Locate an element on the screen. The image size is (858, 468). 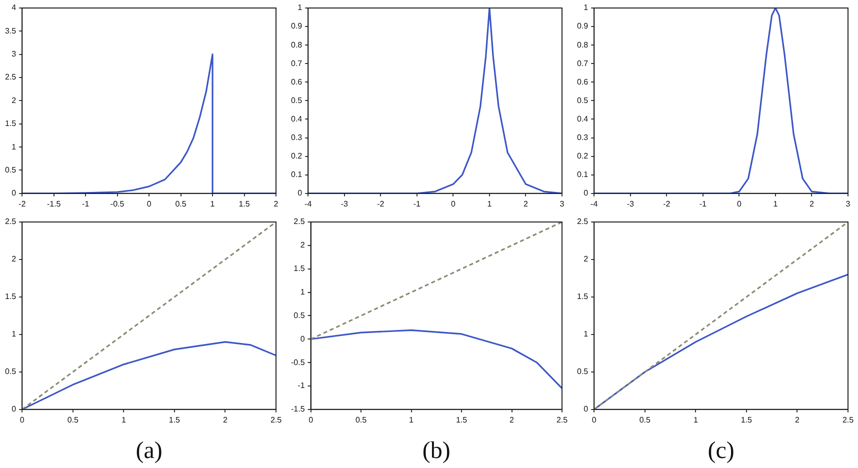
text: (c) is located at coordinates (721, 451).